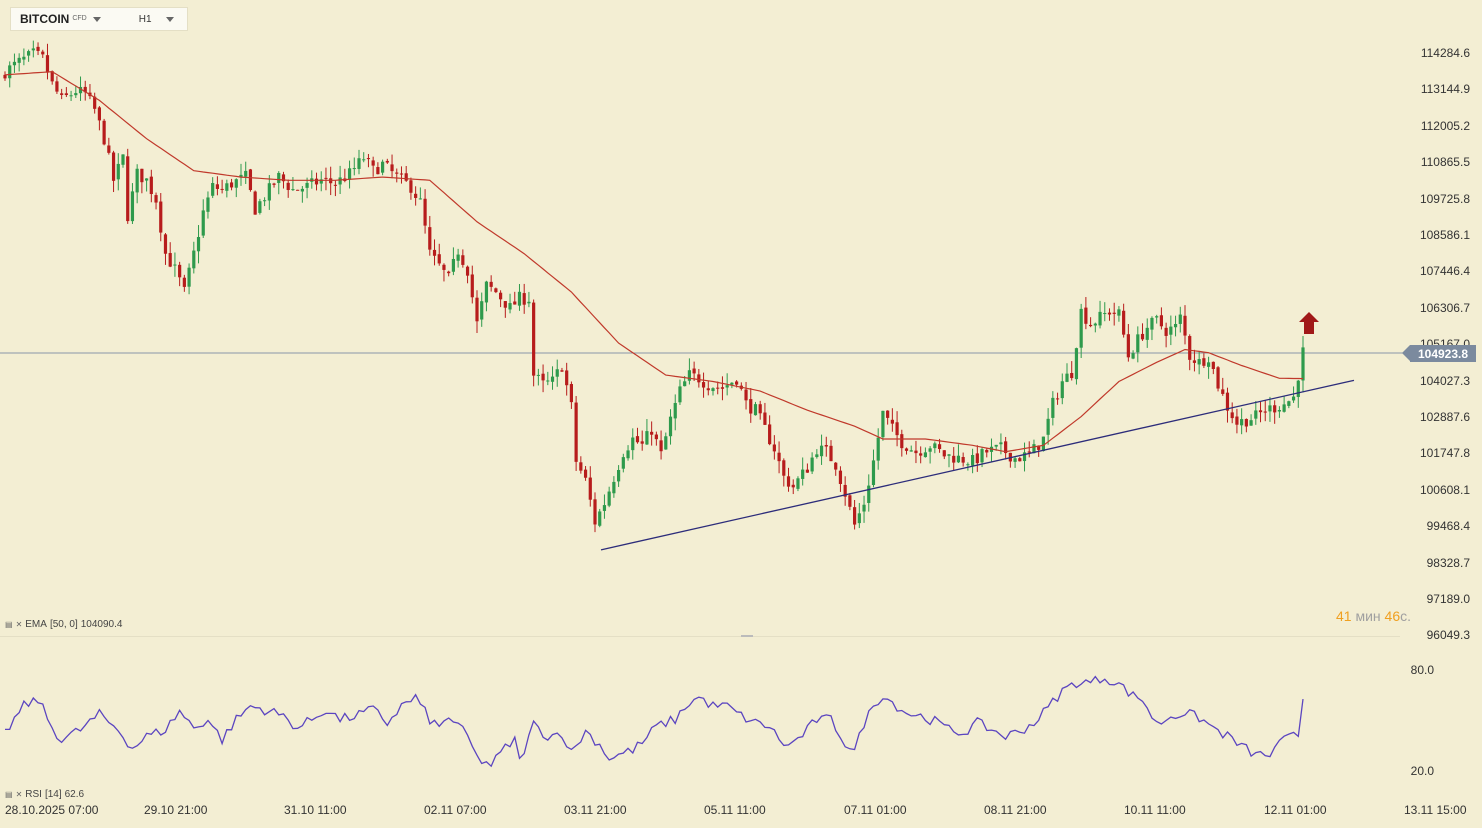 This screenshot has height=828, width=1482. Describe the element at coordinates (747, 636) in the screenshot. I see `pane-resize-handle` at that location.